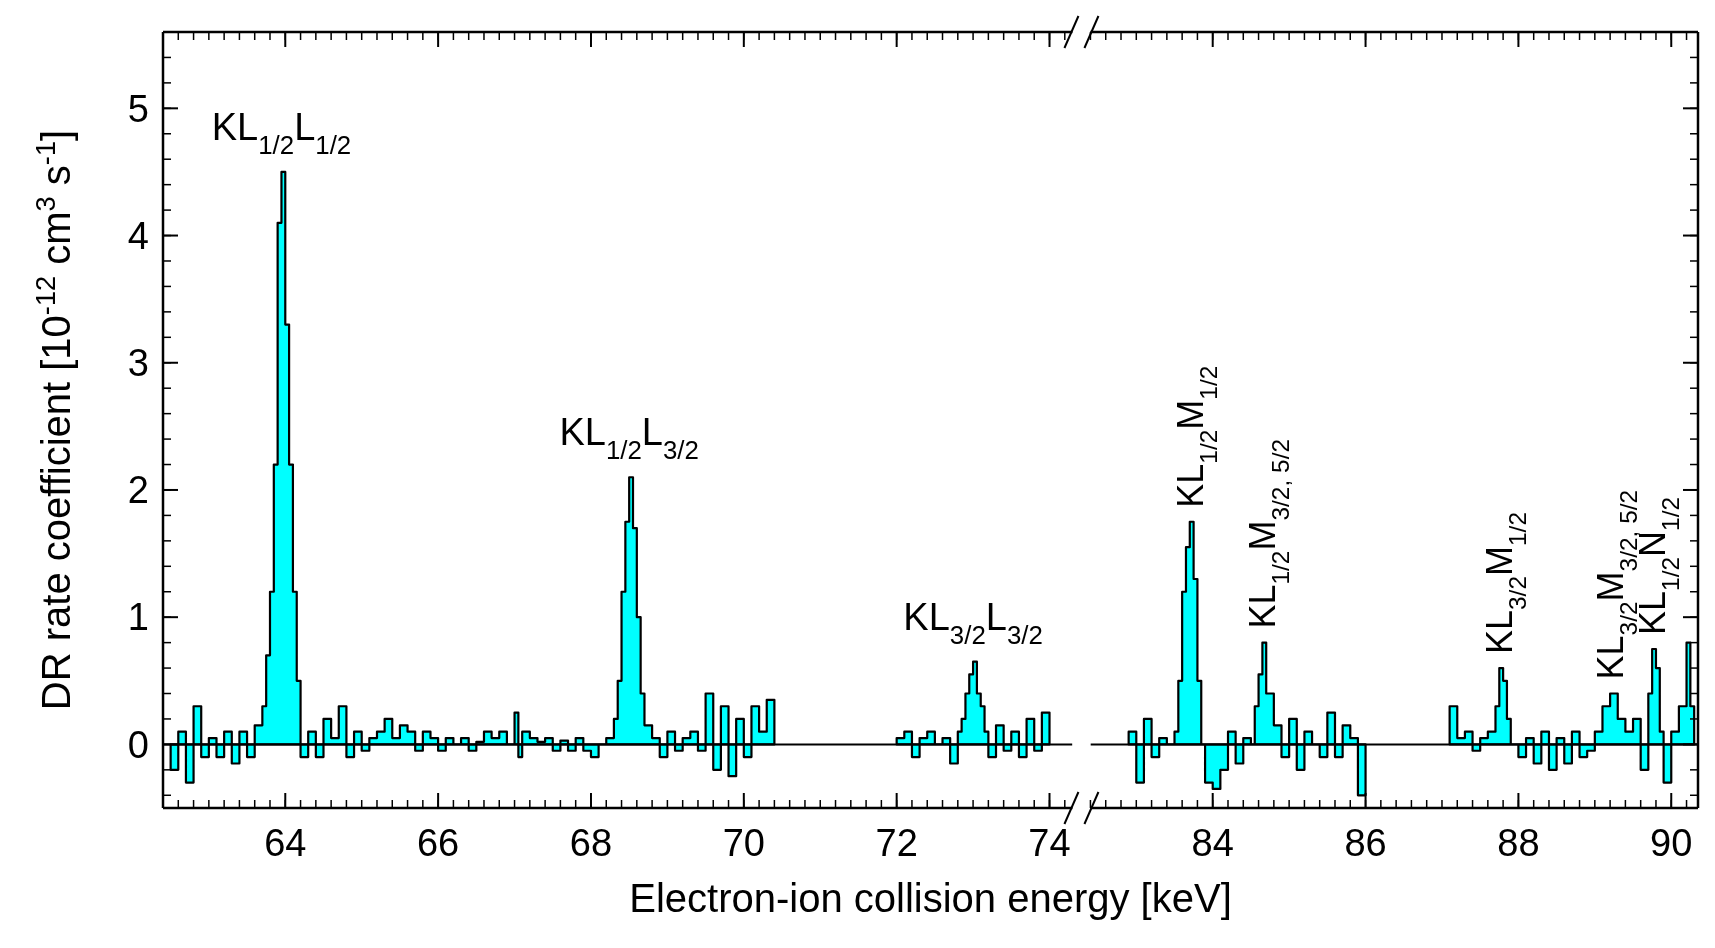 This screenshot has height=948, width=1715. What do you see at coordinates (138, 744) in the screenshot?
I see `y-tick-label: 0` at bounding box center [138, 744].